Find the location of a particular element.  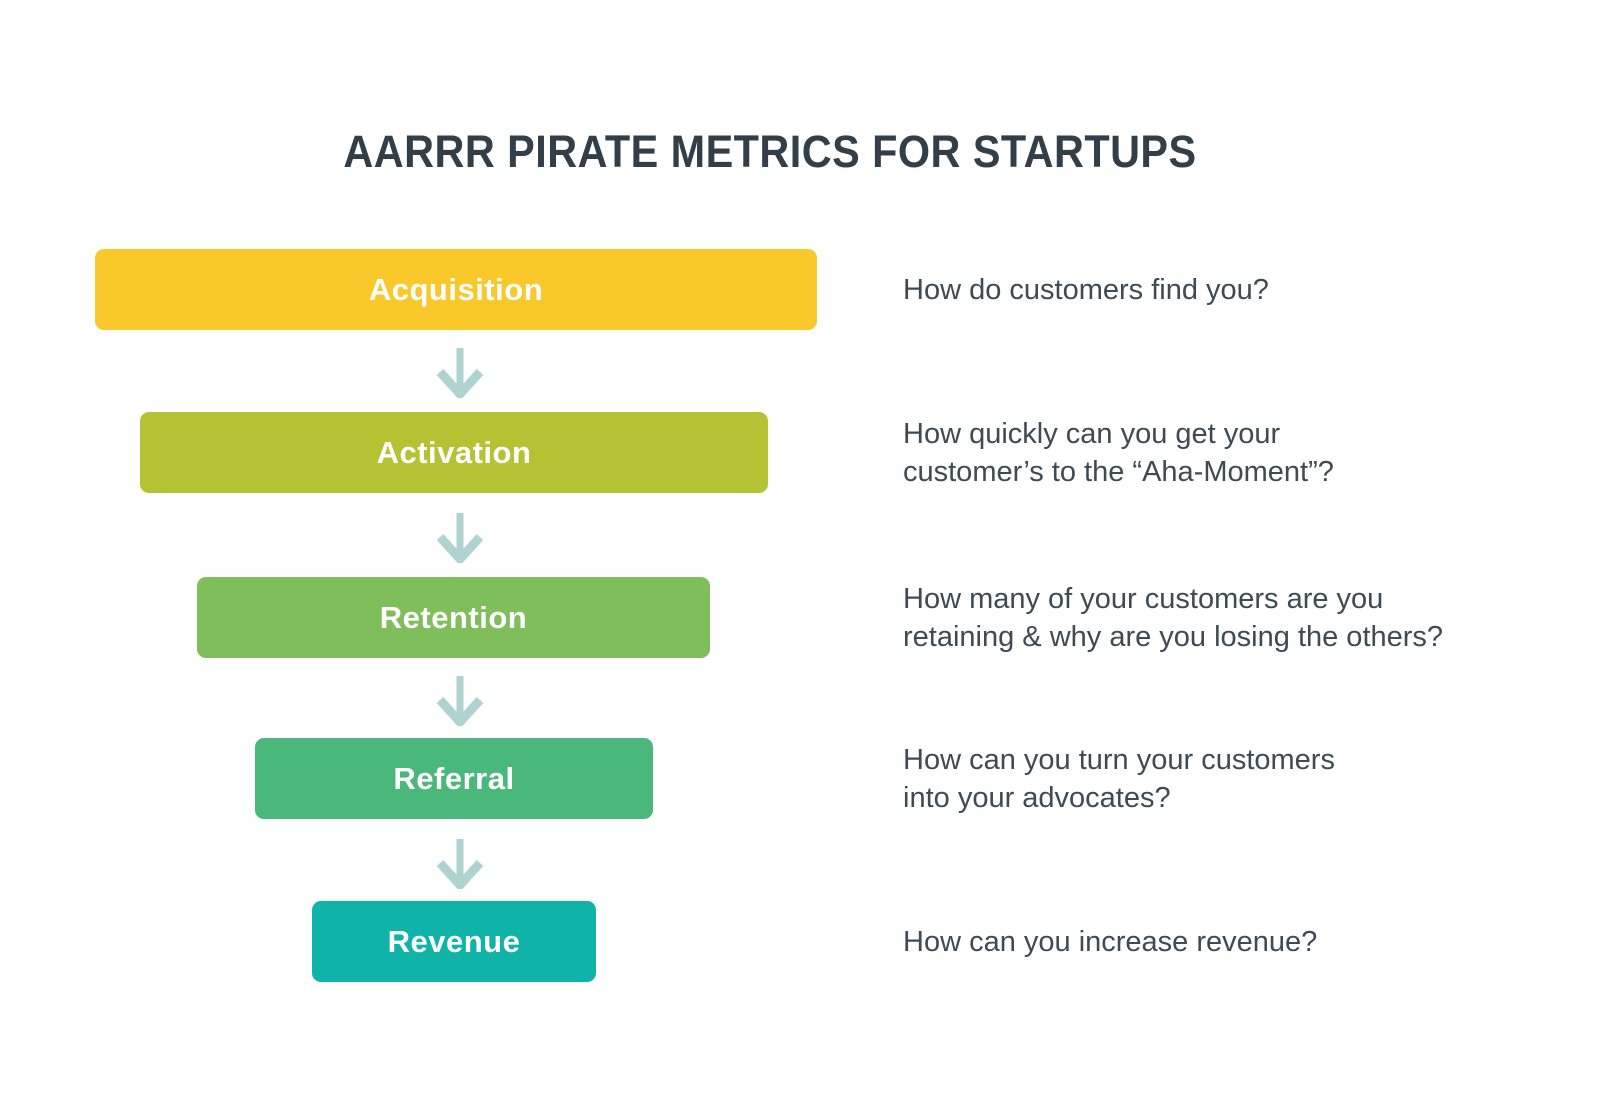

funnel-stage-label: Referral is located at coordinates (454, 778).